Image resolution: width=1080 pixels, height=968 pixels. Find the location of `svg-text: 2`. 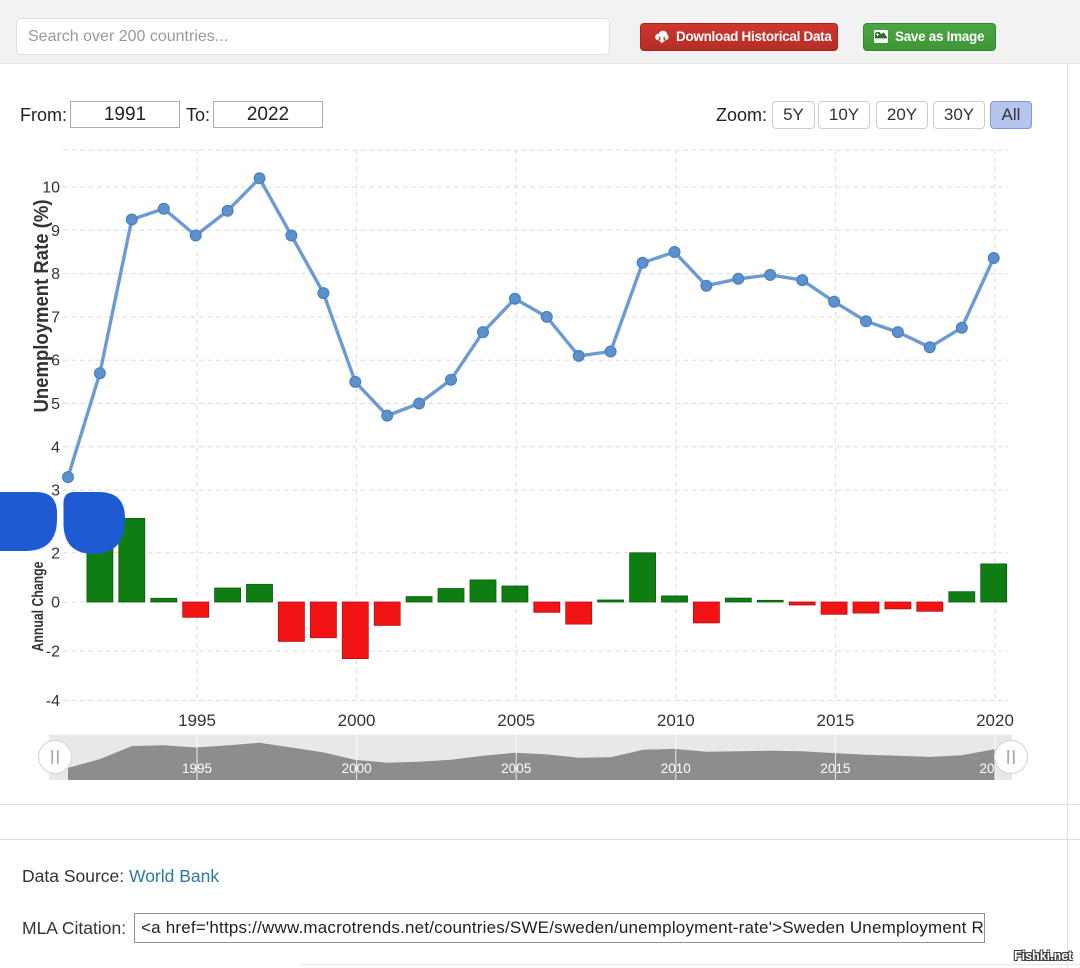

svg-text: 2 is located at coordinates (55, 553).